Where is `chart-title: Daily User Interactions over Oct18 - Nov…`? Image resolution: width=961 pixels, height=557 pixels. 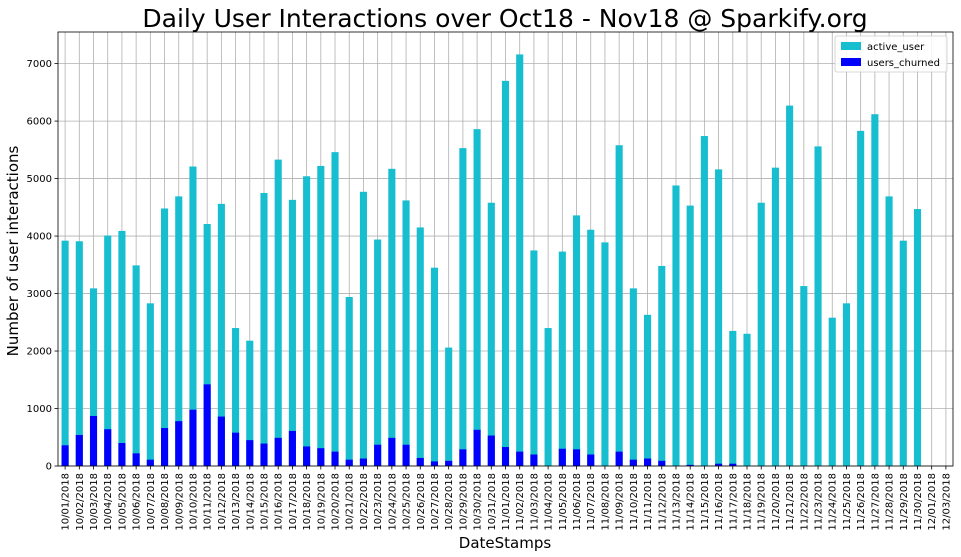 chart-title: Daily User Interactions over Oct18 - Nov… is located at coordinates (504, 18).